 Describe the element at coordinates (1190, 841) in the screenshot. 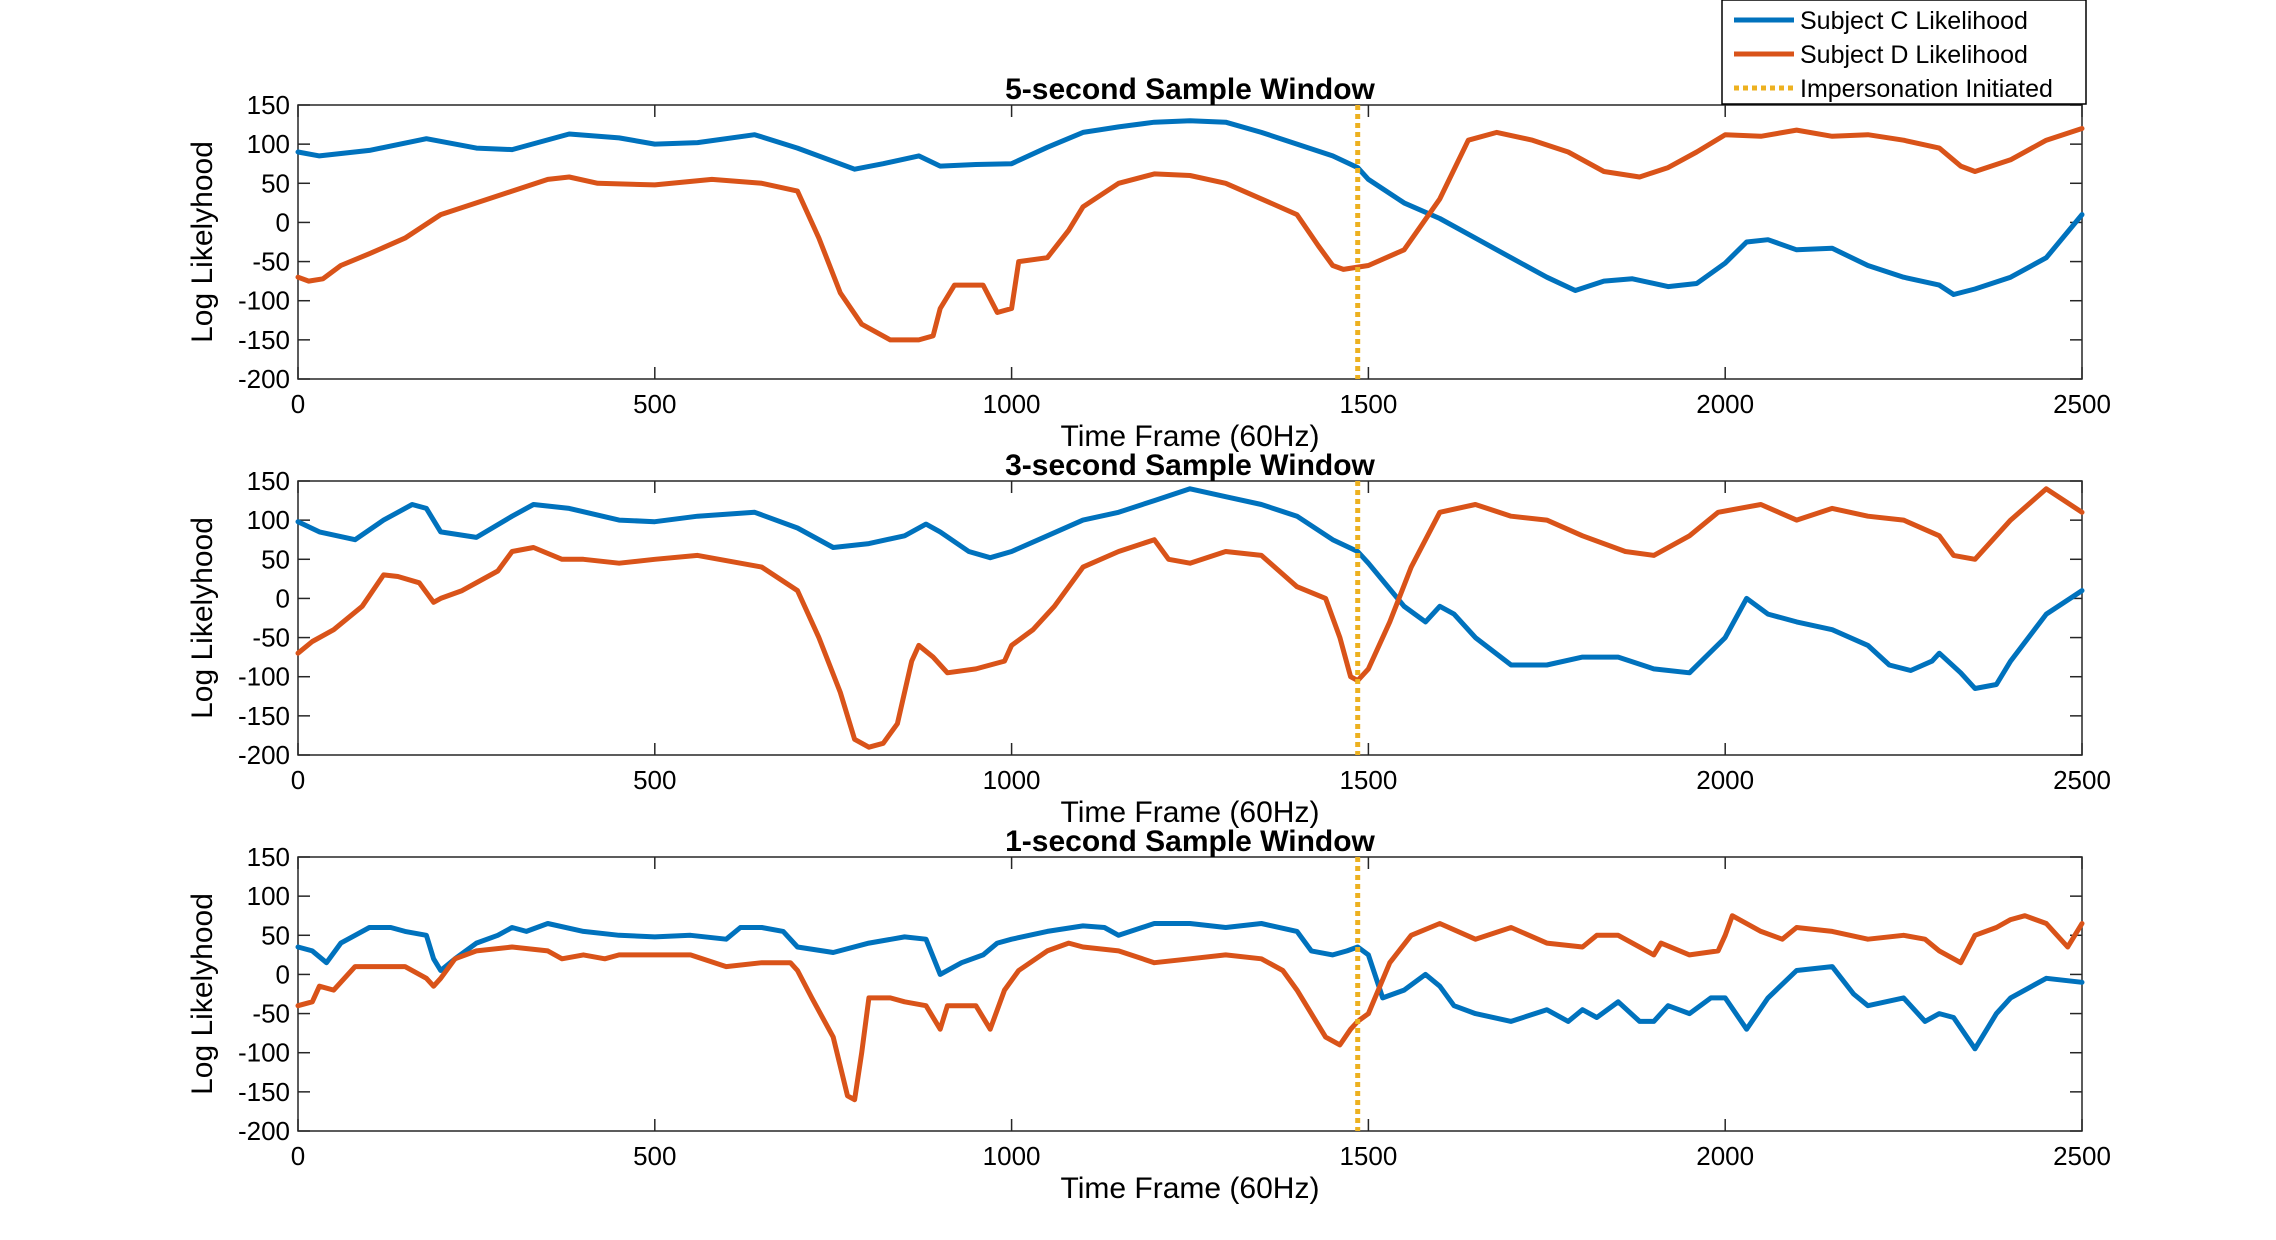

I see `panel-title: 1-second Sample Window` at that location.